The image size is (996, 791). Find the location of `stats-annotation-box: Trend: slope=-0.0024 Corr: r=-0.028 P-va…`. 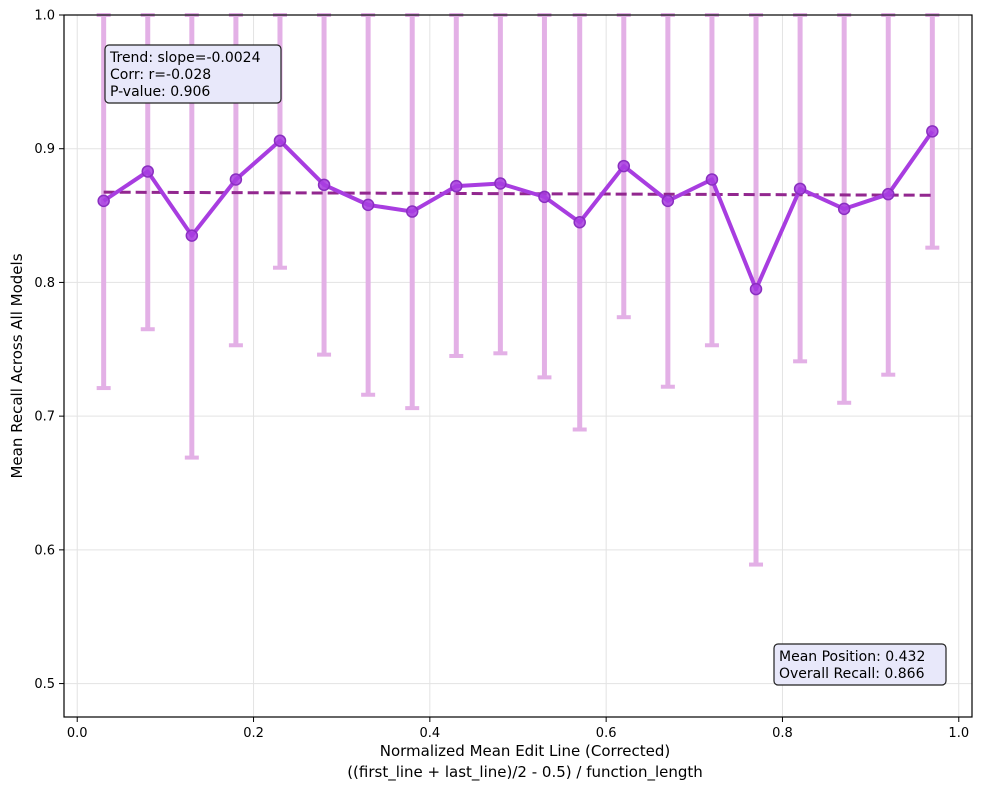

stats-annotation-box: Trend: slope=-0.0024 Corr: r=-0.028 P-va… is located at coordinates (193, 74).